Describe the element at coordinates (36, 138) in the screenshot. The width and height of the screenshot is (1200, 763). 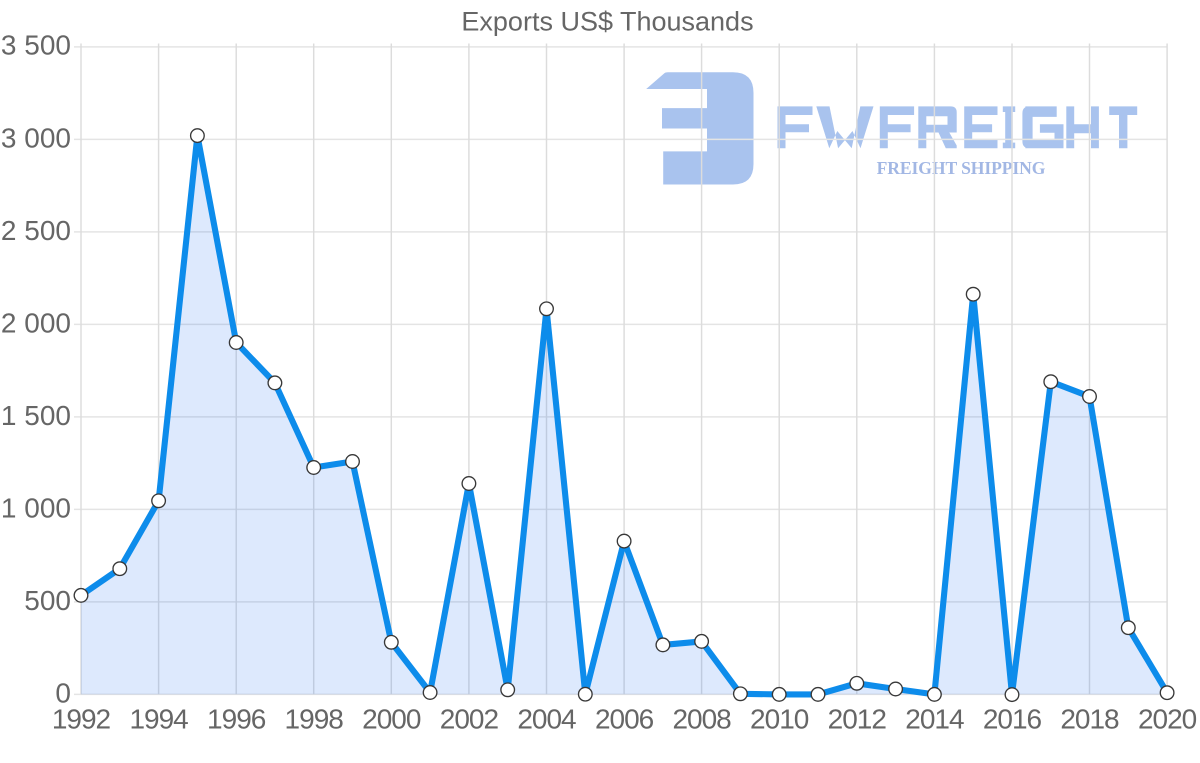
I see `svg-text: 3 000` at that location.